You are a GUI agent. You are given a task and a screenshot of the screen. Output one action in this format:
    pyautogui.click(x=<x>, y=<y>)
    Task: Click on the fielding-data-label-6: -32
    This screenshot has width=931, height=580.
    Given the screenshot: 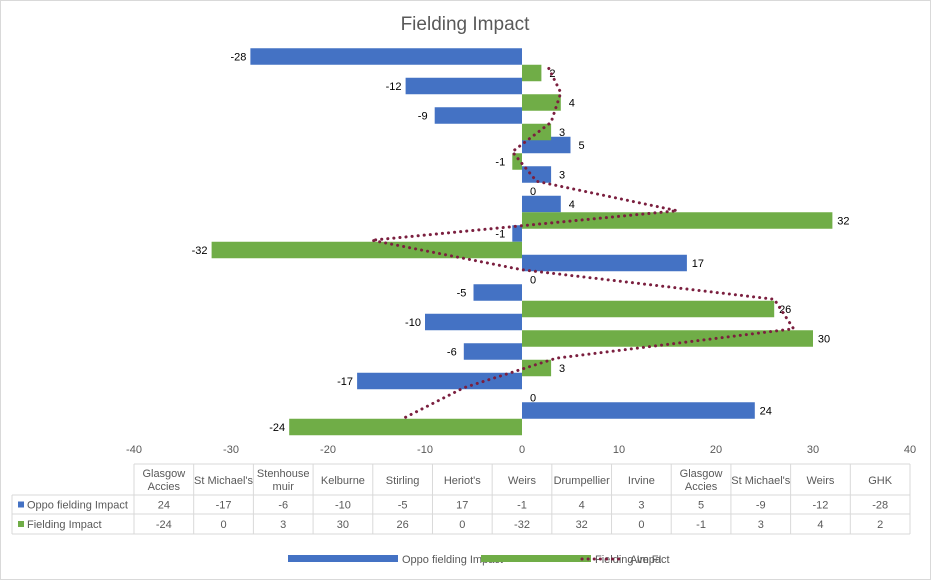 What is the action you would take?
    pyautogui.click(x=200, y=251)
    